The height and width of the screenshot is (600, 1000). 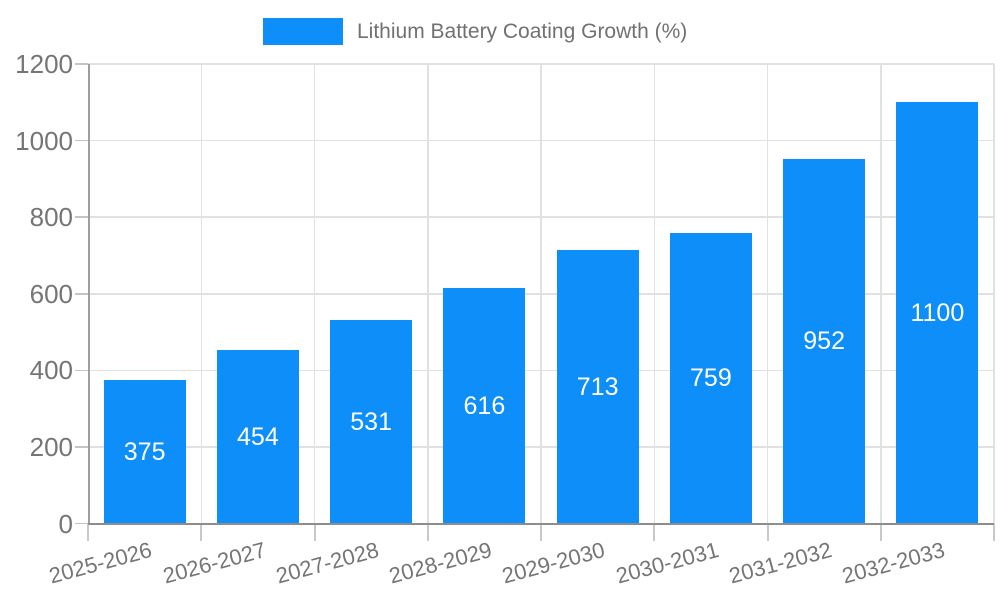 What do you see at coordinates (303, 31) in the screenshot?
I see `legend-swatch` at bounding box center [303, 31].